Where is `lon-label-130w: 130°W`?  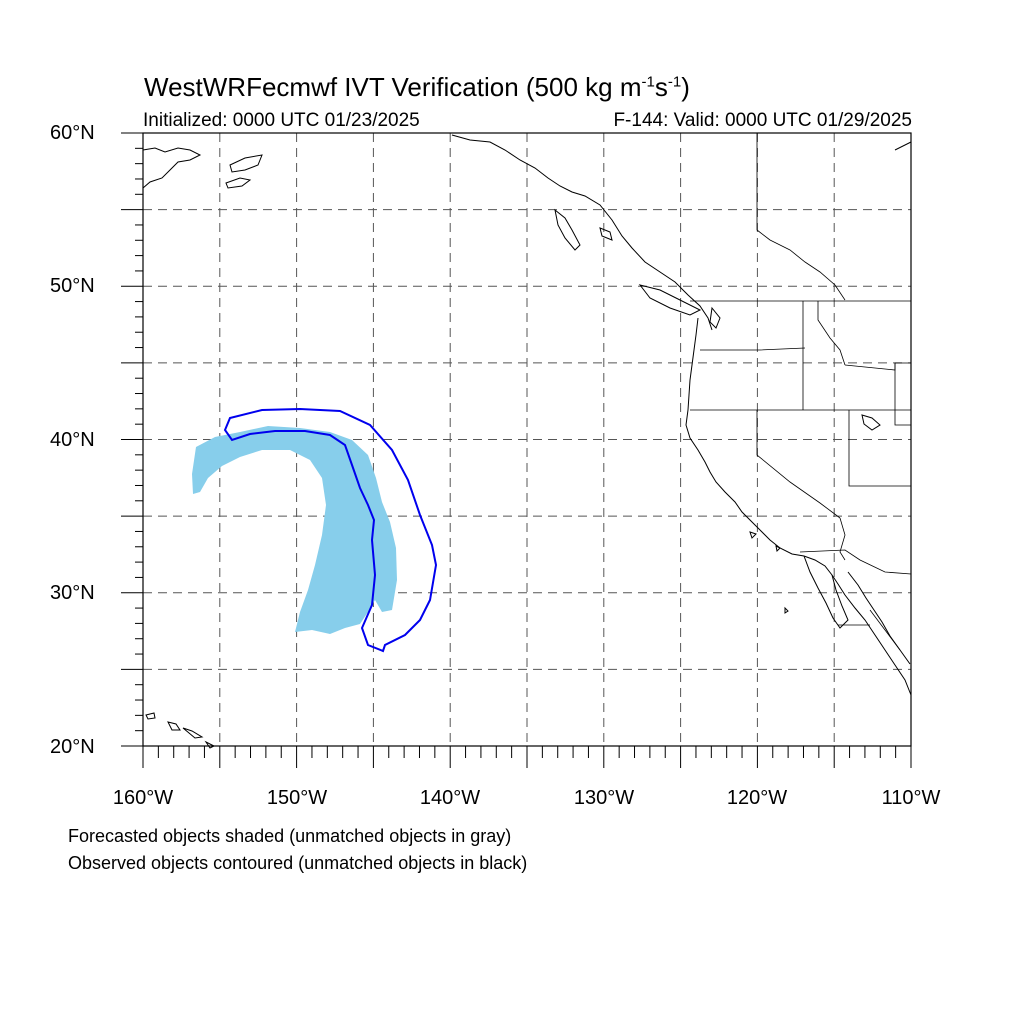
lon-label-130w: 130°W is located at coordinates (604, 798).